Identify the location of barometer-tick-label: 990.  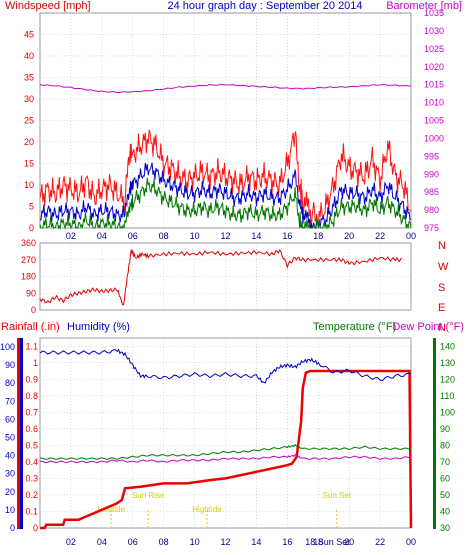
(431, 174).